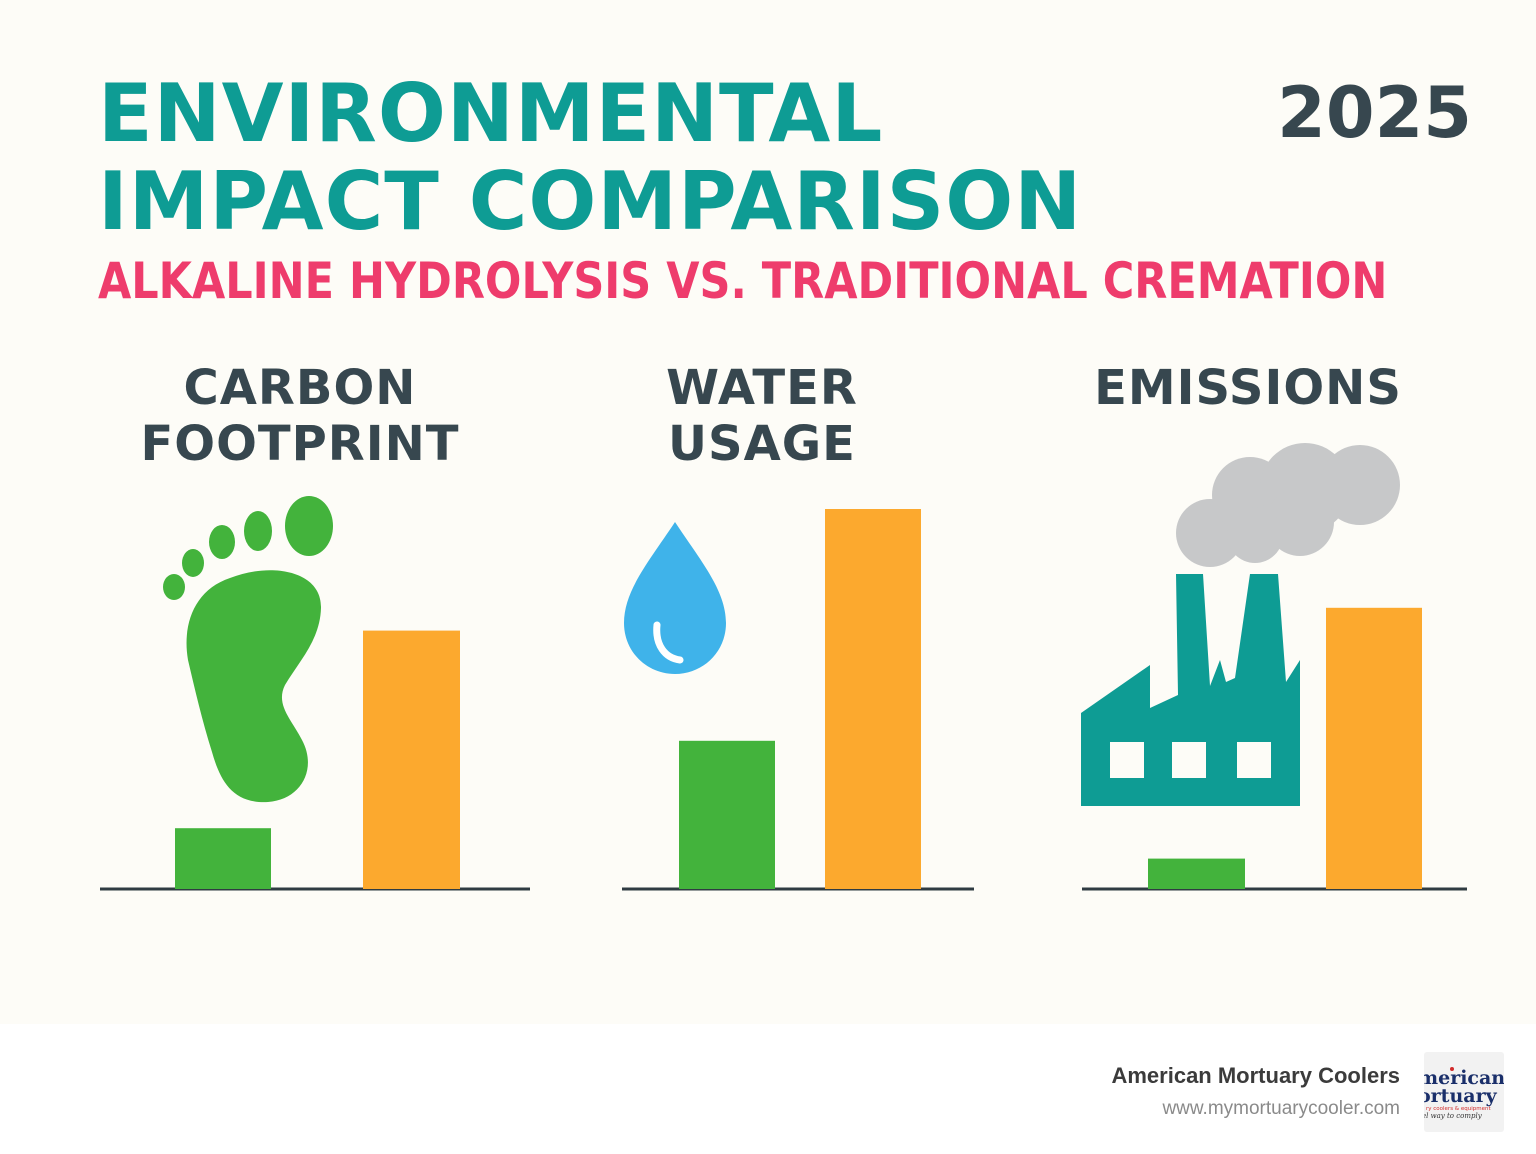 The width and height of the screenshot is (1536, 1154). Describe the element at coordinates (1458, 1109) in the screenshot. I see `logo-text-line3: ry coolers & equipment` at that location.